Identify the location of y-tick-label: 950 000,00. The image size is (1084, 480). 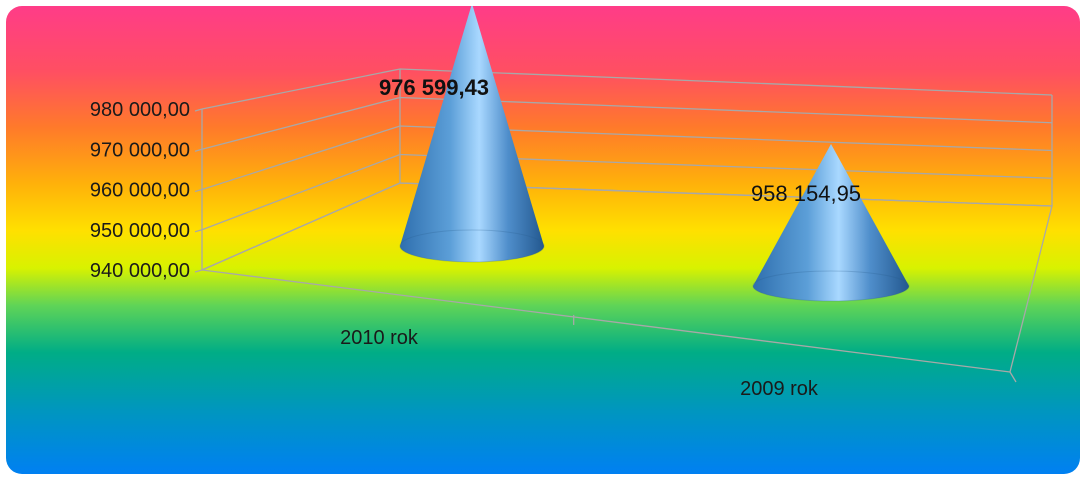
(140, 231).